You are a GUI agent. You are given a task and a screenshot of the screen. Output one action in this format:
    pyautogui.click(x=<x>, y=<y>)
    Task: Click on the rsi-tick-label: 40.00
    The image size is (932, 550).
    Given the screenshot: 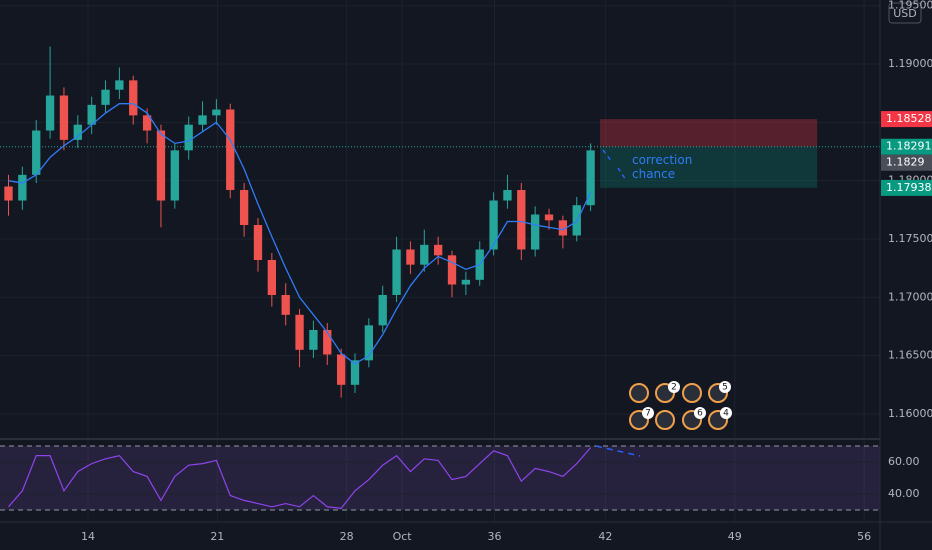 What is the action you would take?
    pyautogui.click(x=904, y=493)
    